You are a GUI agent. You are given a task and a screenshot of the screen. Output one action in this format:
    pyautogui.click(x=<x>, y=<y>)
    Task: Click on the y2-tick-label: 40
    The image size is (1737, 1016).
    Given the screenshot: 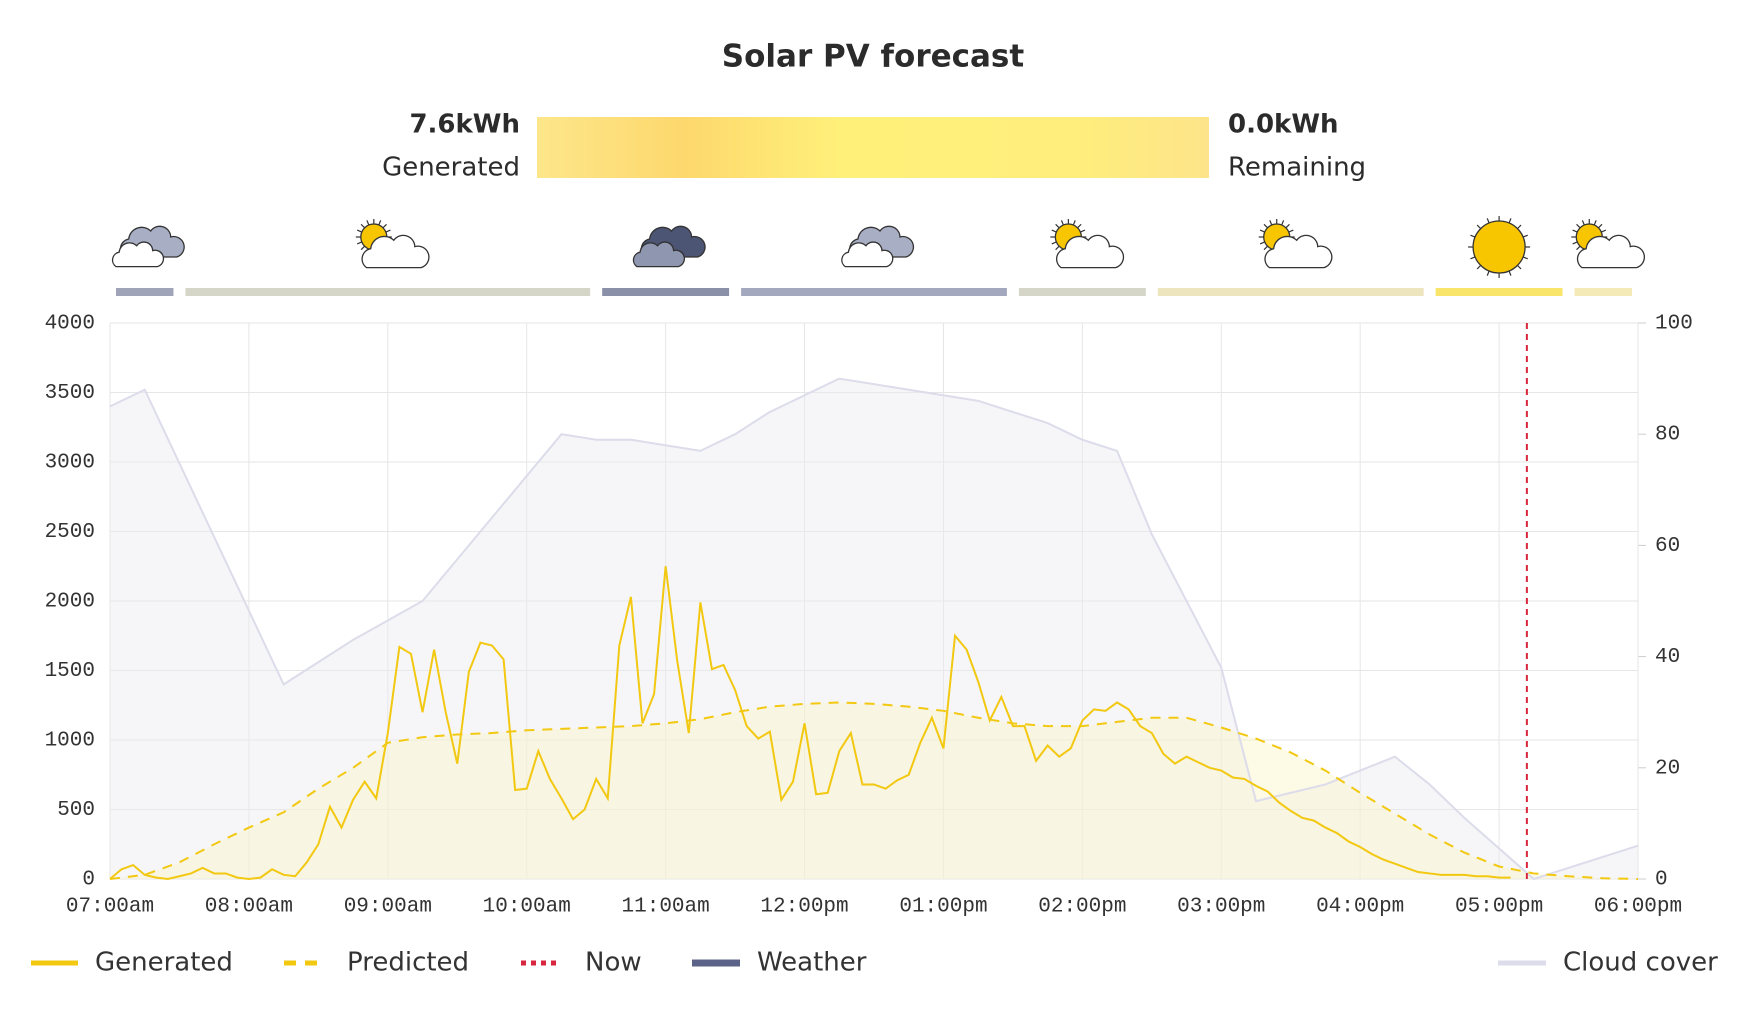 What is the action you would take?
    pyautogui.click(x=1667, y=657)
    